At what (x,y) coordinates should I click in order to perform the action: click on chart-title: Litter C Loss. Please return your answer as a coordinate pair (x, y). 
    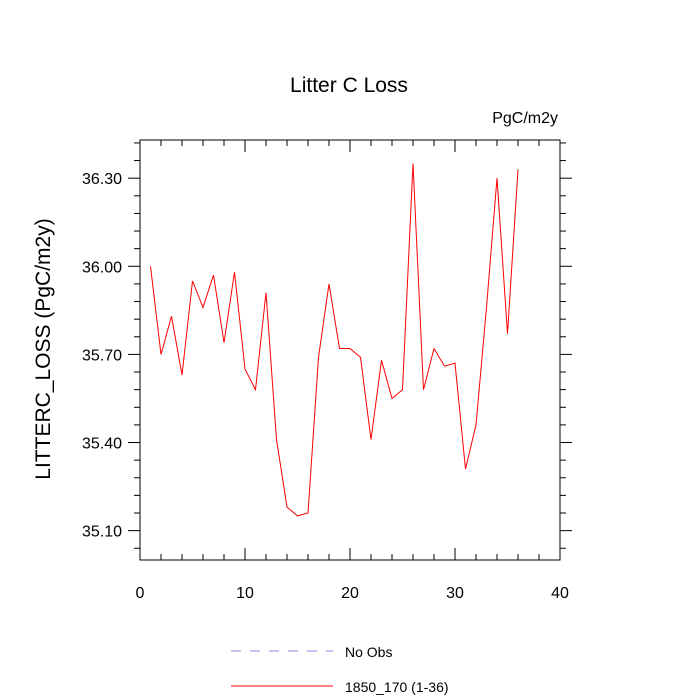
    Looking at the image, I should click on (349, 85).